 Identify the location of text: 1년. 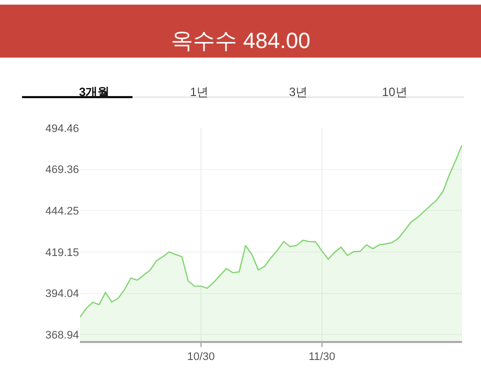
(199, 92).